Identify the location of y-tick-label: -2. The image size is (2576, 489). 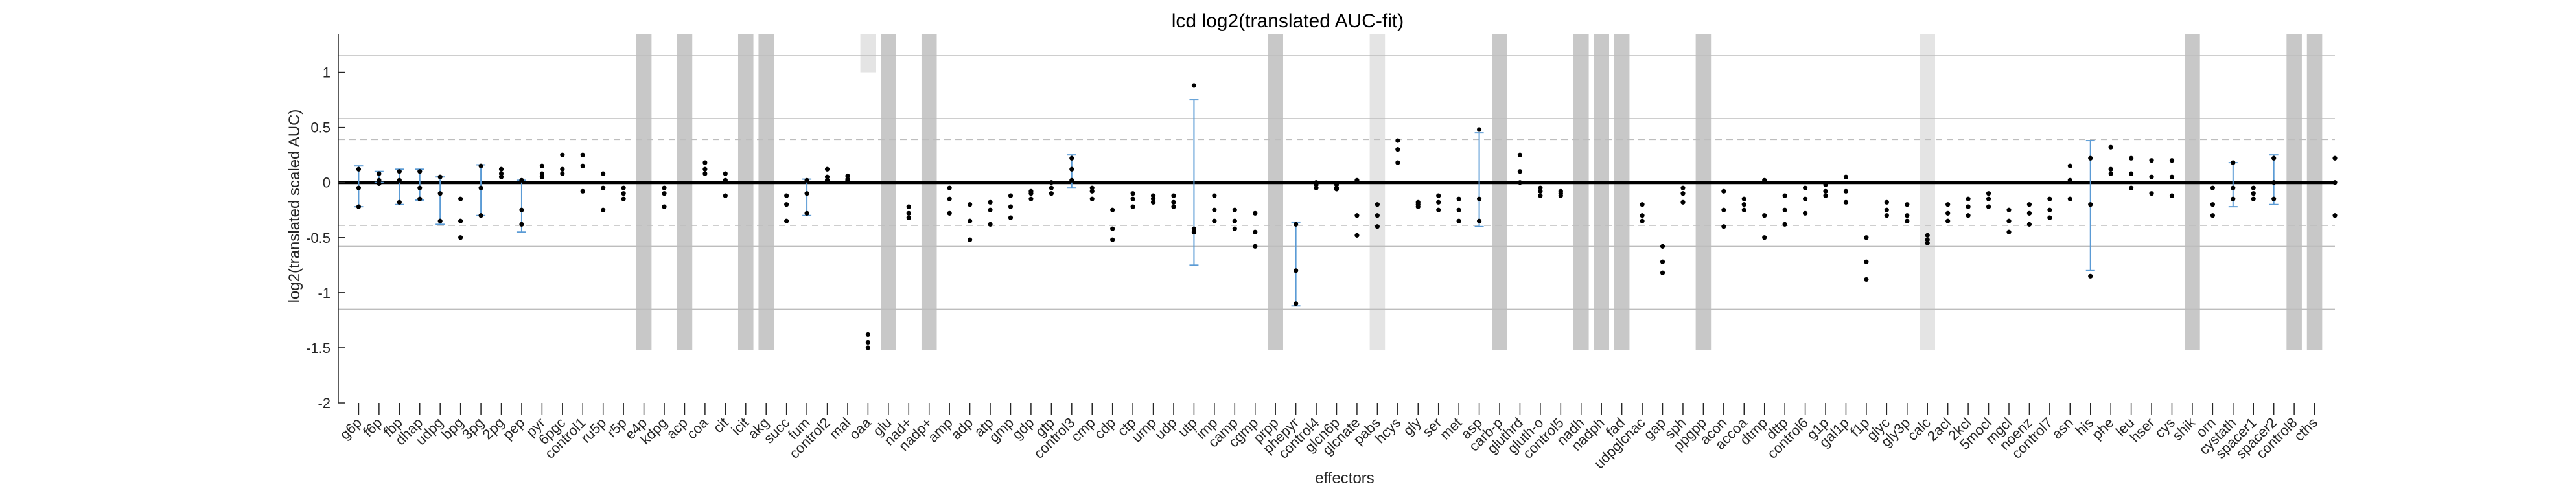
(325, 403).